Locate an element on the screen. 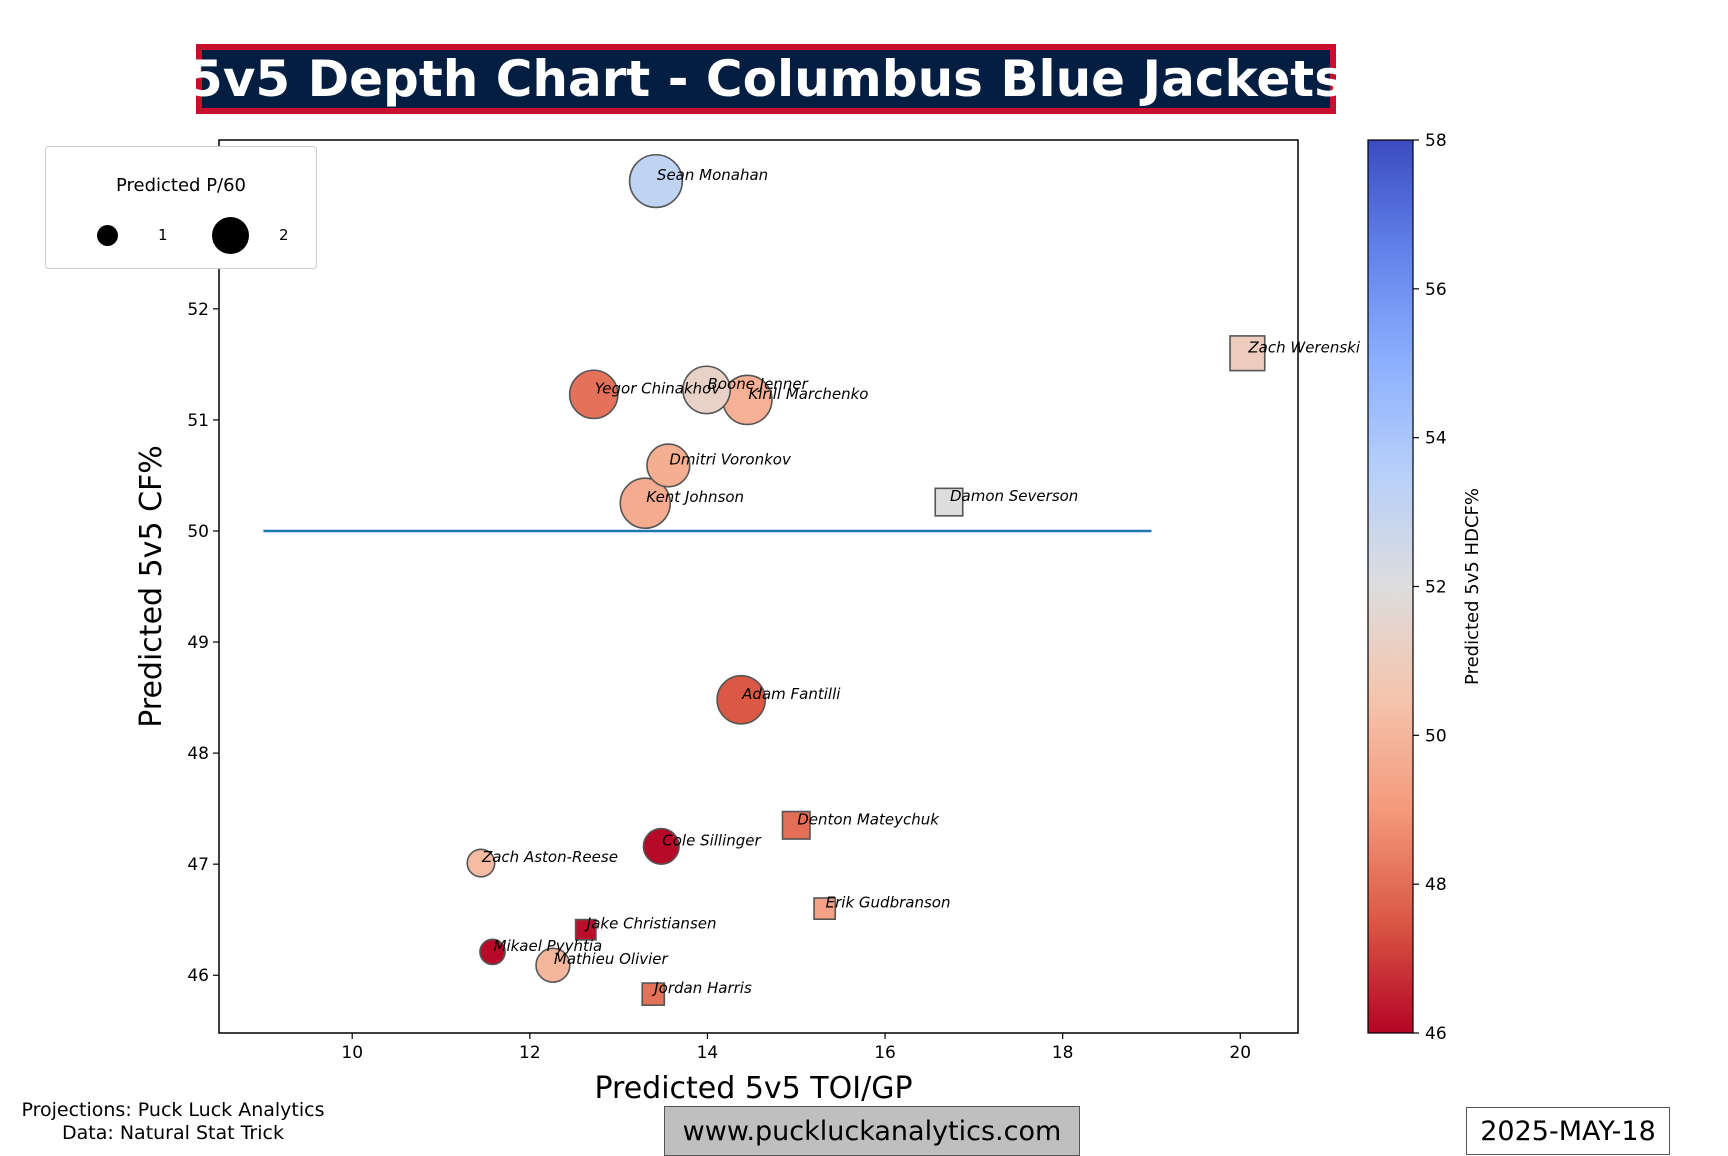 This screenshot has width=1728, height=1156. colorbar-label: Predicted 5v5 HDCF% is located at coordinates (1472, 586).